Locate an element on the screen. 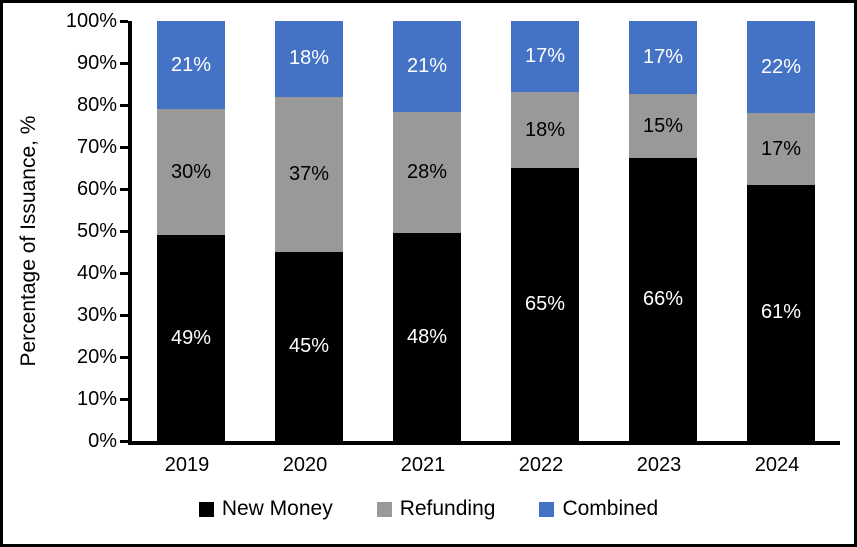 This screenshot has height=547, width=857. y-tick-label: 20% is located at coordinates (96, 357).